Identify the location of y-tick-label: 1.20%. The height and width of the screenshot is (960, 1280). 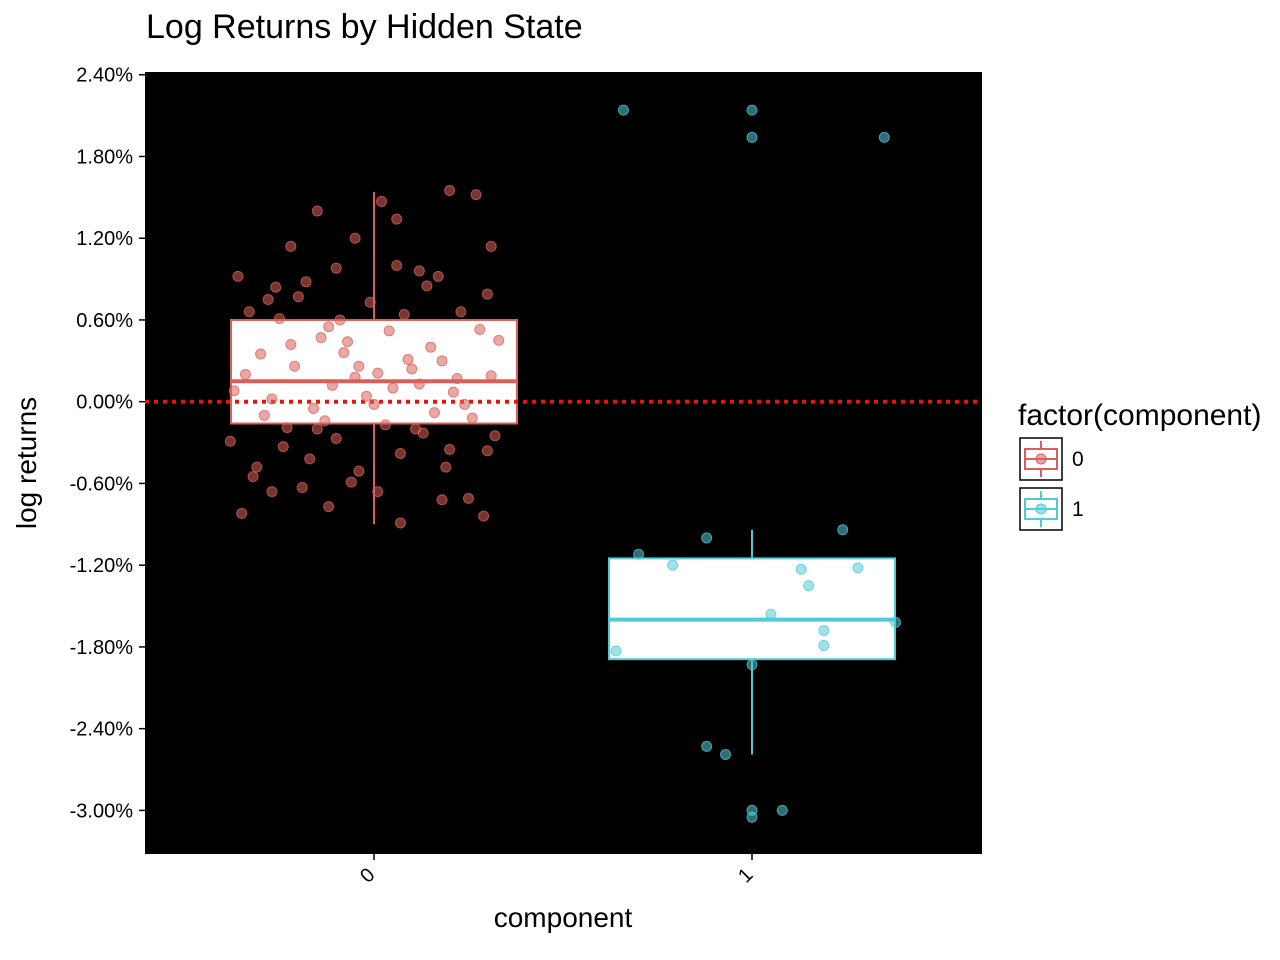
(104, 239).